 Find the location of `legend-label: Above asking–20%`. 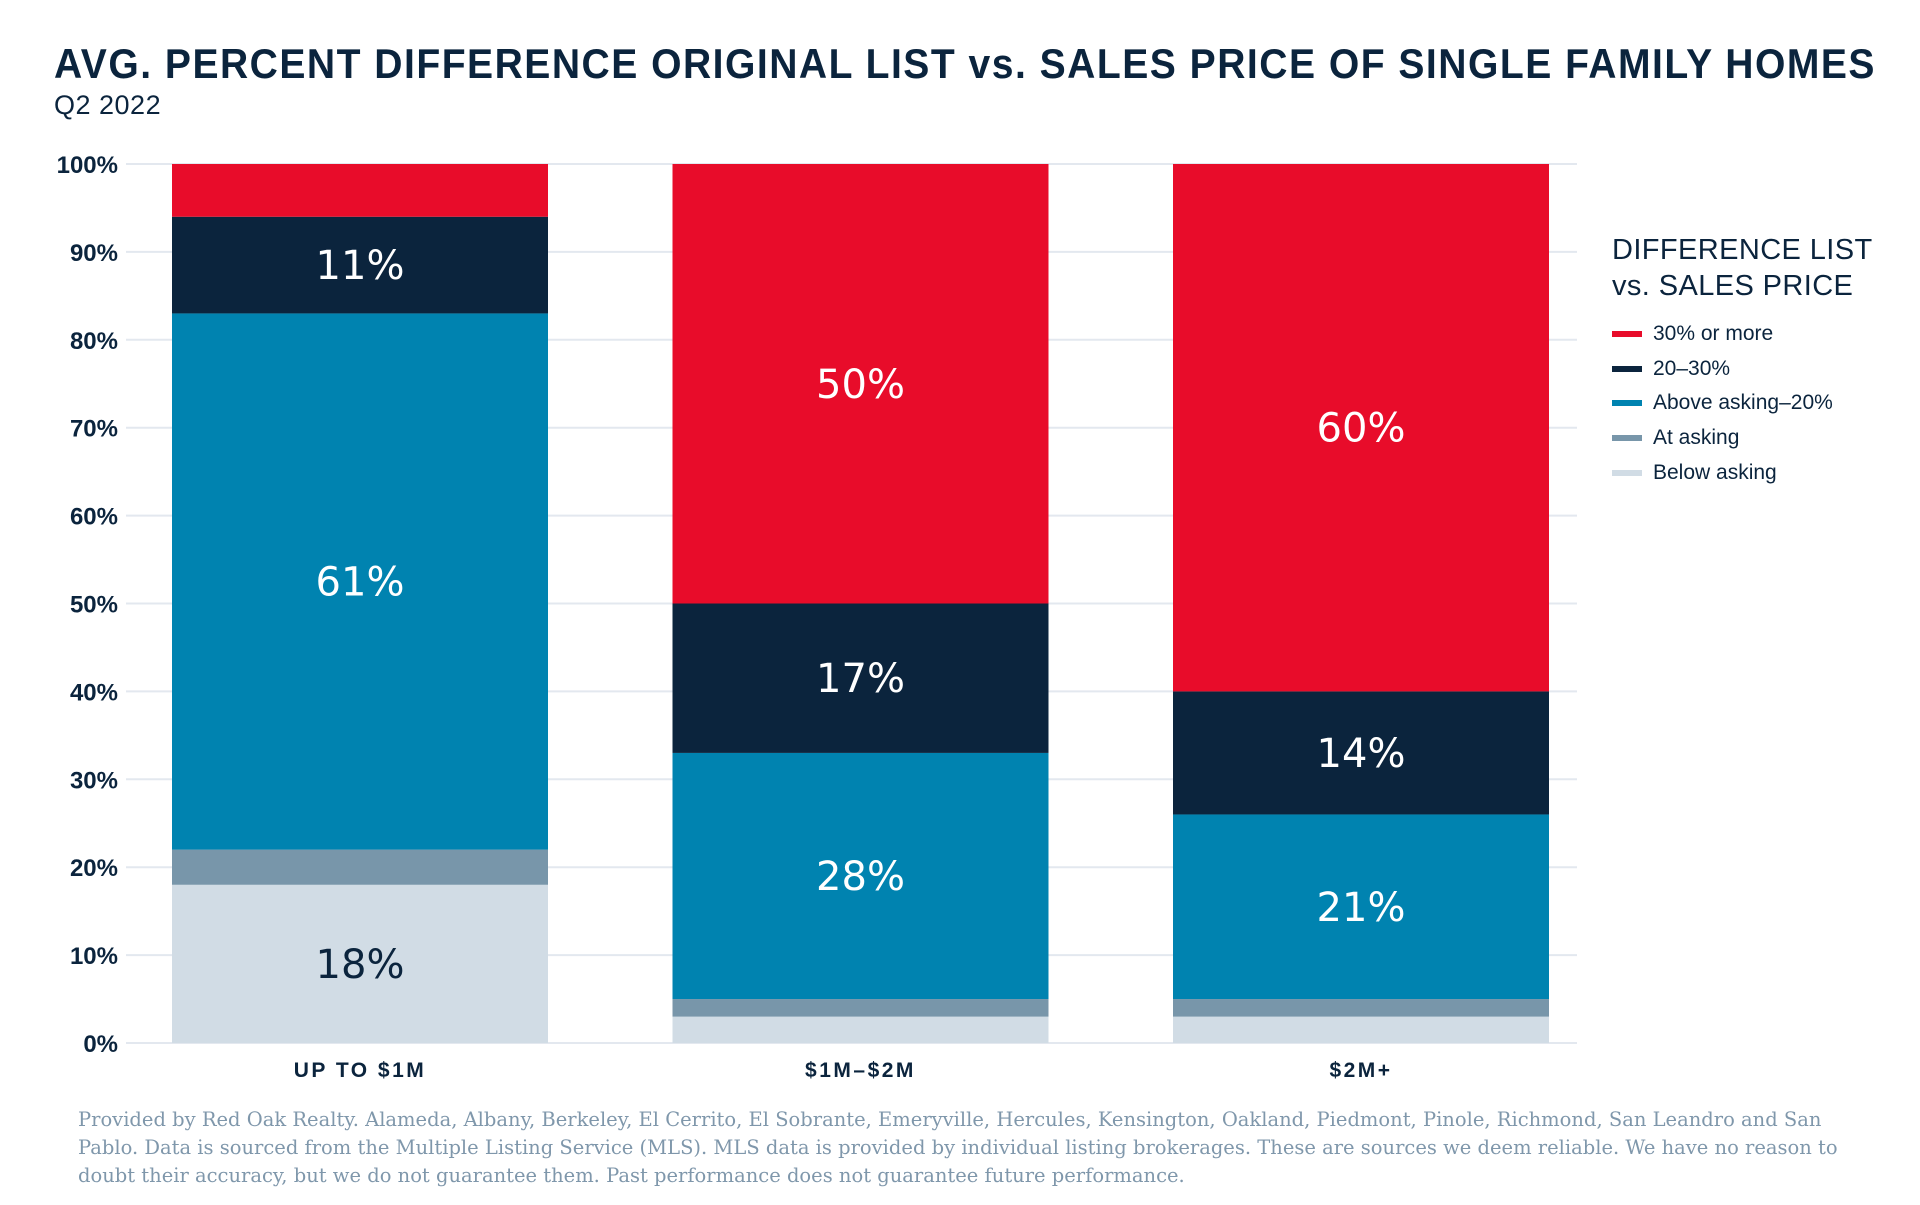

legend-label: Above asking–20% is located at coordinates (1743, 403).